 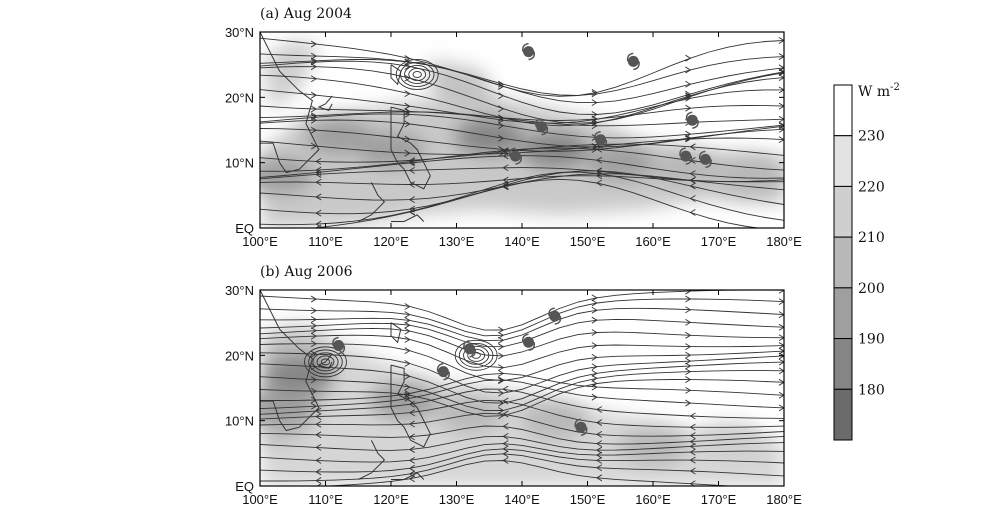 I want to click on colorbar-level-label: 200, so click(x=871, y=289).